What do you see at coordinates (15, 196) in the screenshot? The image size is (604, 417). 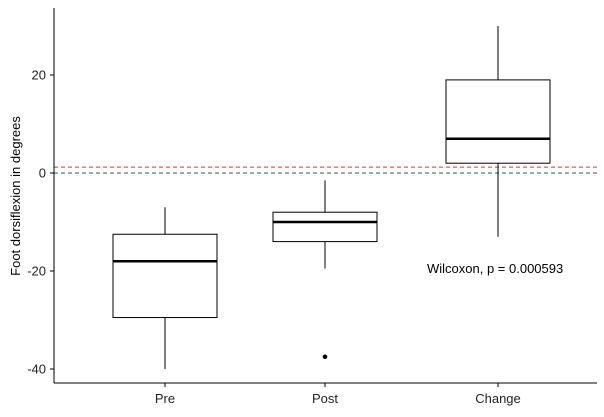 I see `y-axis-title: Foot dorsiflexion in degrees` at bounding box center [15, 196].